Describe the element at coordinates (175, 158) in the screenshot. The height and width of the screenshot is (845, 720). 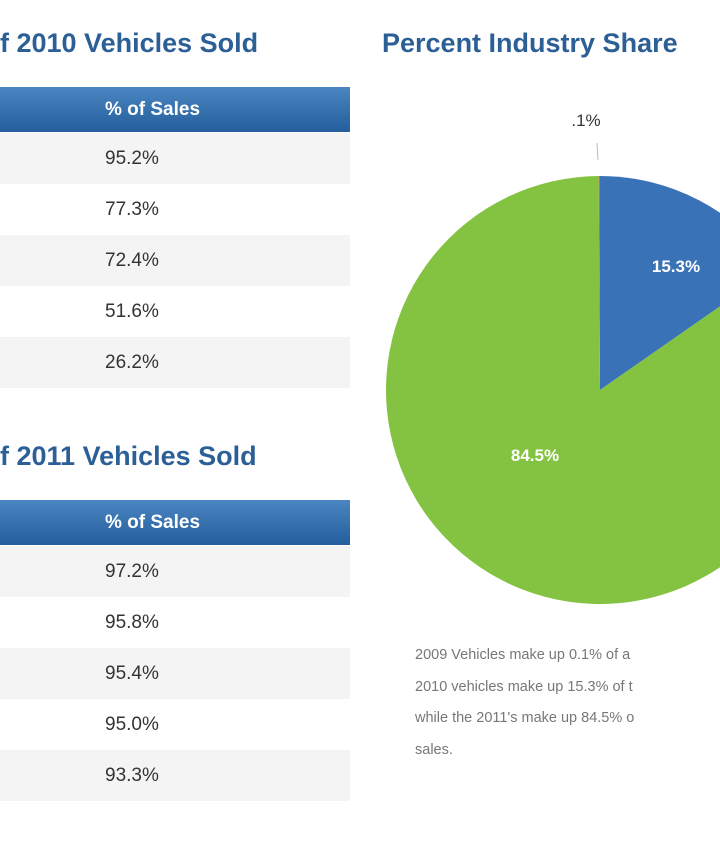
I see `table-row: 95.2%` at that location.